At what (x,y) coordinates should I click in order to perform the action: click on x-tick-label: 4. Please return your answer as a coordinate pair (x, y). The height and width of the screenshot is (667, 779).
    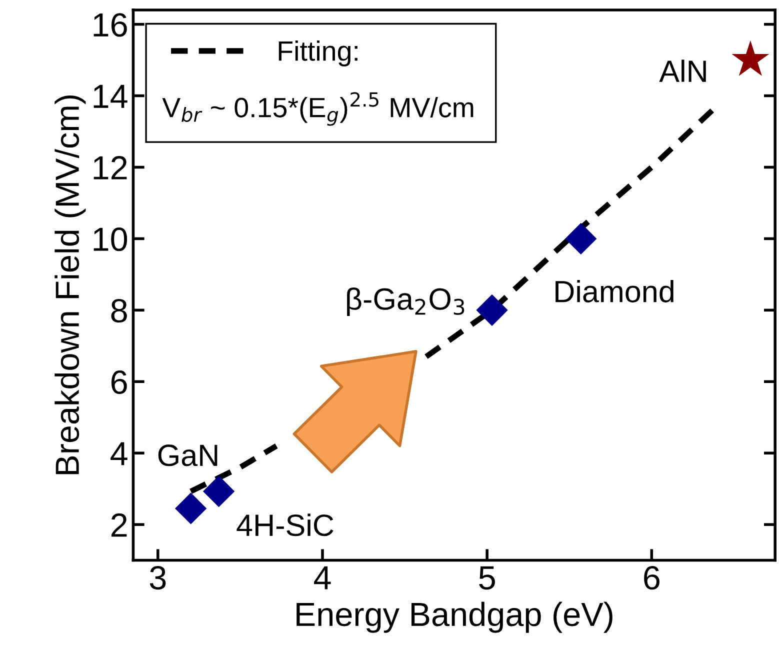
    Looking at the image, I should click on (322, 578).